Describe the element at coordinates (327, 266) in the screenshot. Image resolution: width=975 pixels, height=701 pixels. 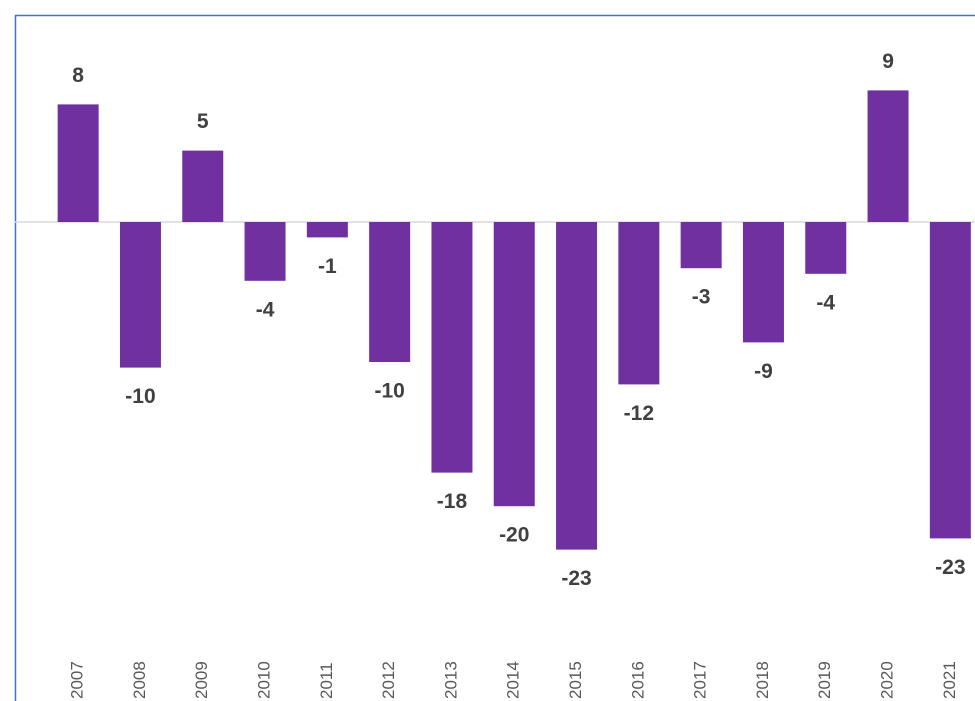
I see `data-label: -1` at that location.